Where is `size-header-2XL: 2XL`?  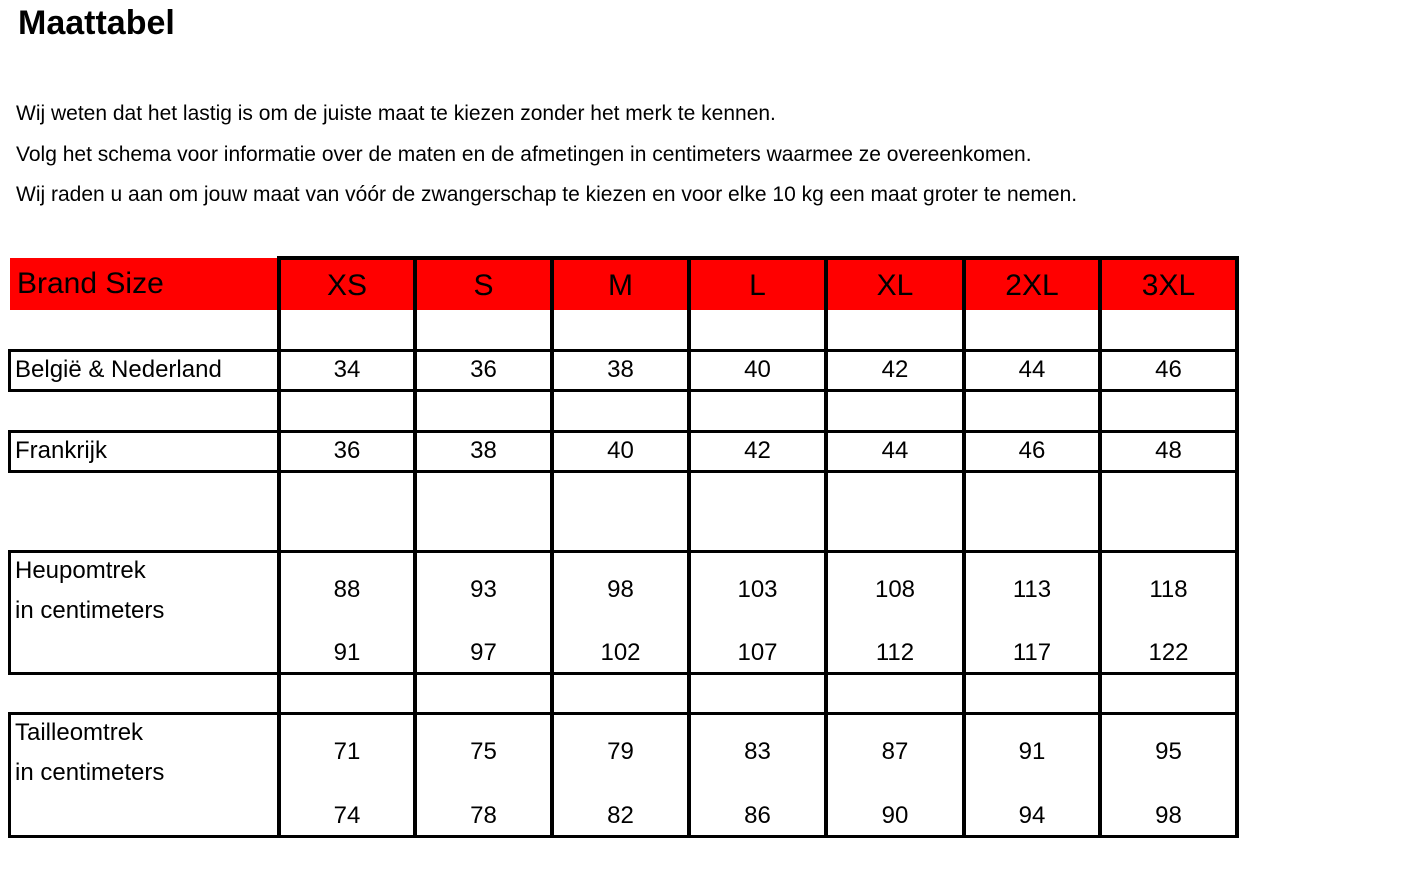
size-header-2XL: 2XL is located at coordinates (1032, 285).